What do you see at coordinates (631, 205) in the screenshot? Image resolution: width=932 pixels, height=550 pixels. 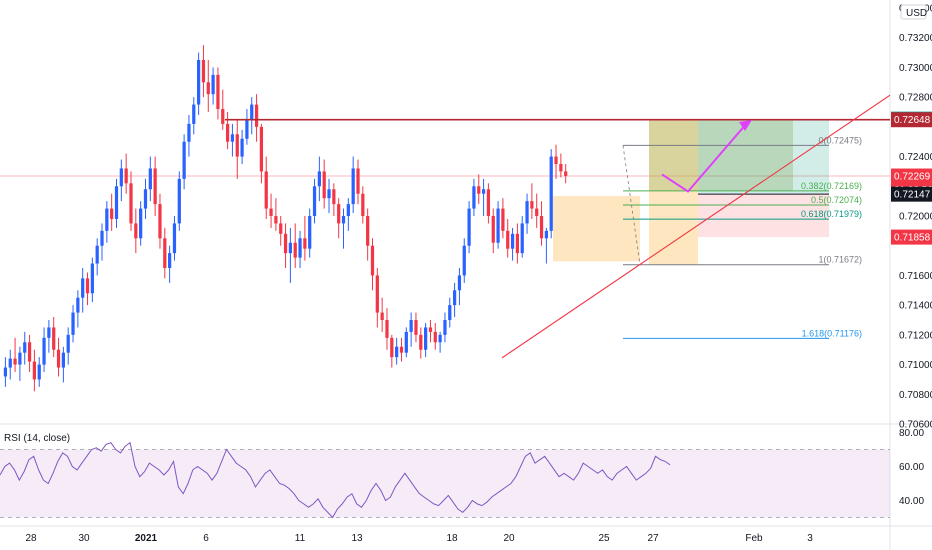 I see `fib-trend-line` at bounding box center [631, 205].